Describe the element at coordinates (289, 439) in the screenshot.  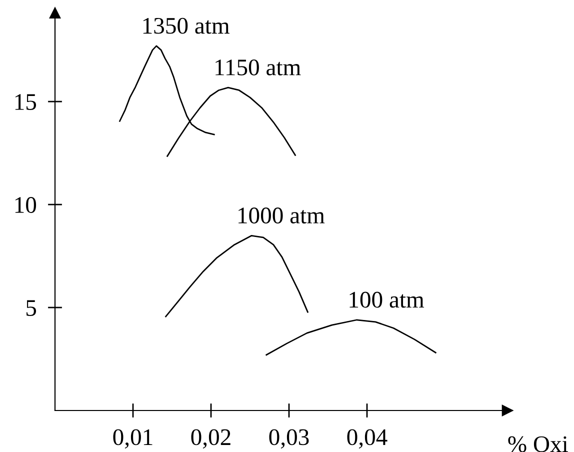
I see `x-tick-label: 0,03` at that location.